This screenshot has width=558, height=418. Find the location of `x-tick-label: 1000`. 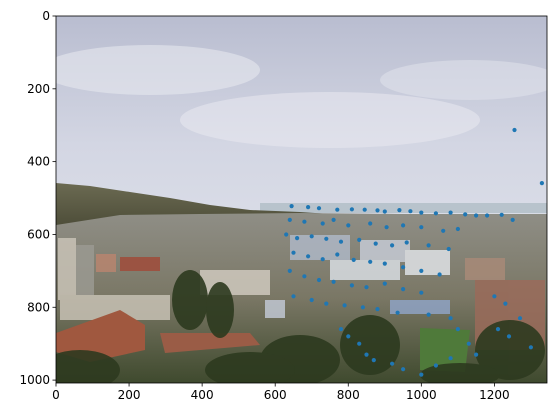

x-tick-label: 1000 is located at coordinates (421, 395).